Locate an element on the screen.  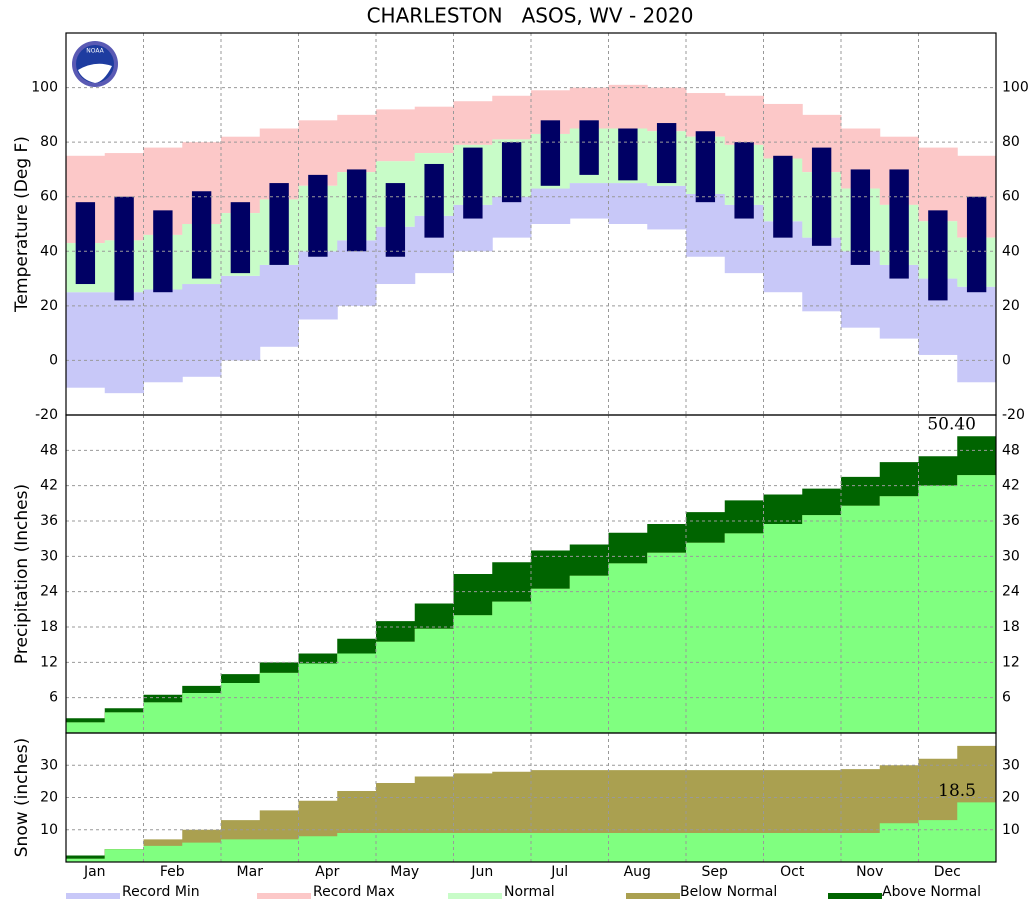
x-tick-label: Mar is located at coordinates (250, 872).